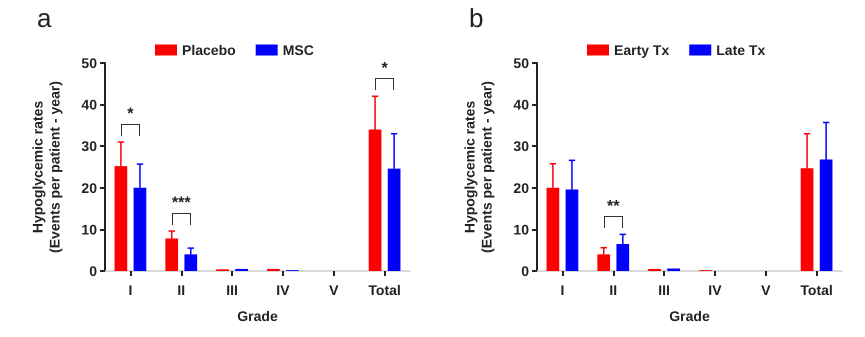  Describe the element at coordinates (44, 18) in the screenshot. I see `chart-title: a` at that location.